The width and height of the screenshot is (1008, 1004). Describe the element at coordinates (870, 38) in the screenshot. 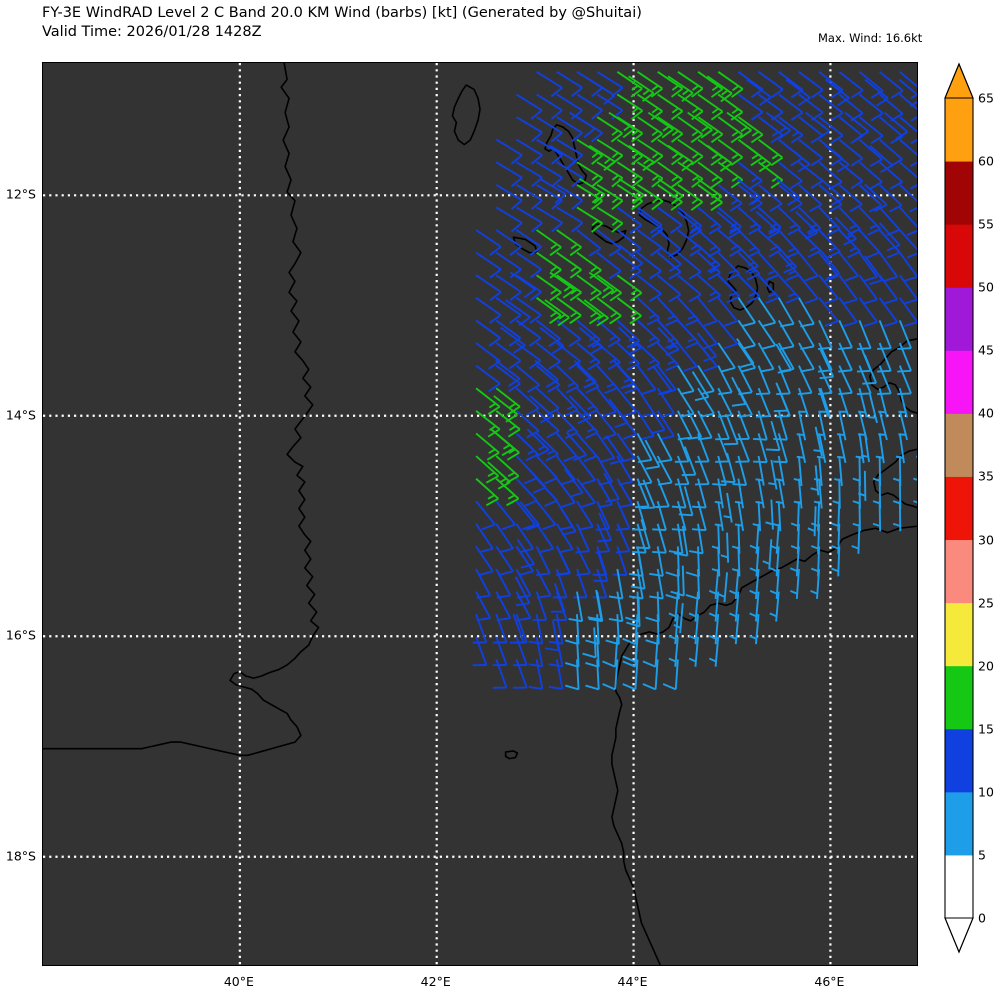

I see `max-wind-annotation: Max. Wind: 16.6kt` at that location.